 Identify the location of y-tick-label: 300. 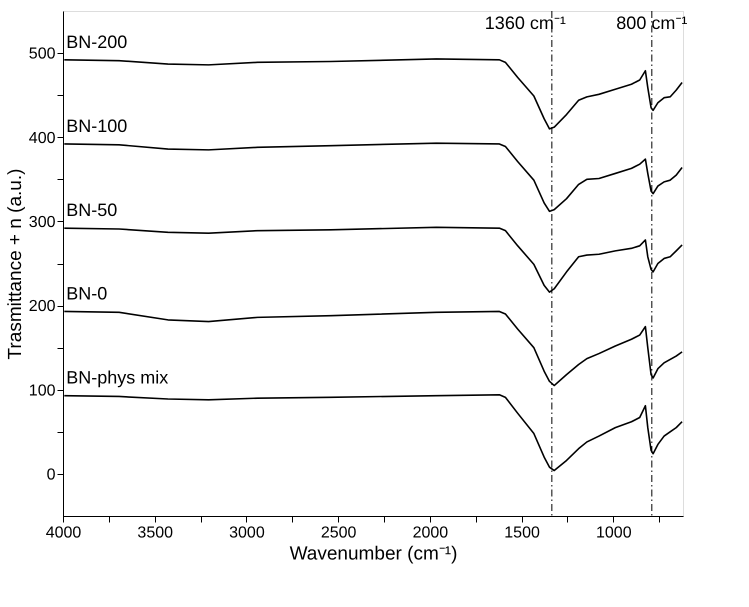
(42, 222).